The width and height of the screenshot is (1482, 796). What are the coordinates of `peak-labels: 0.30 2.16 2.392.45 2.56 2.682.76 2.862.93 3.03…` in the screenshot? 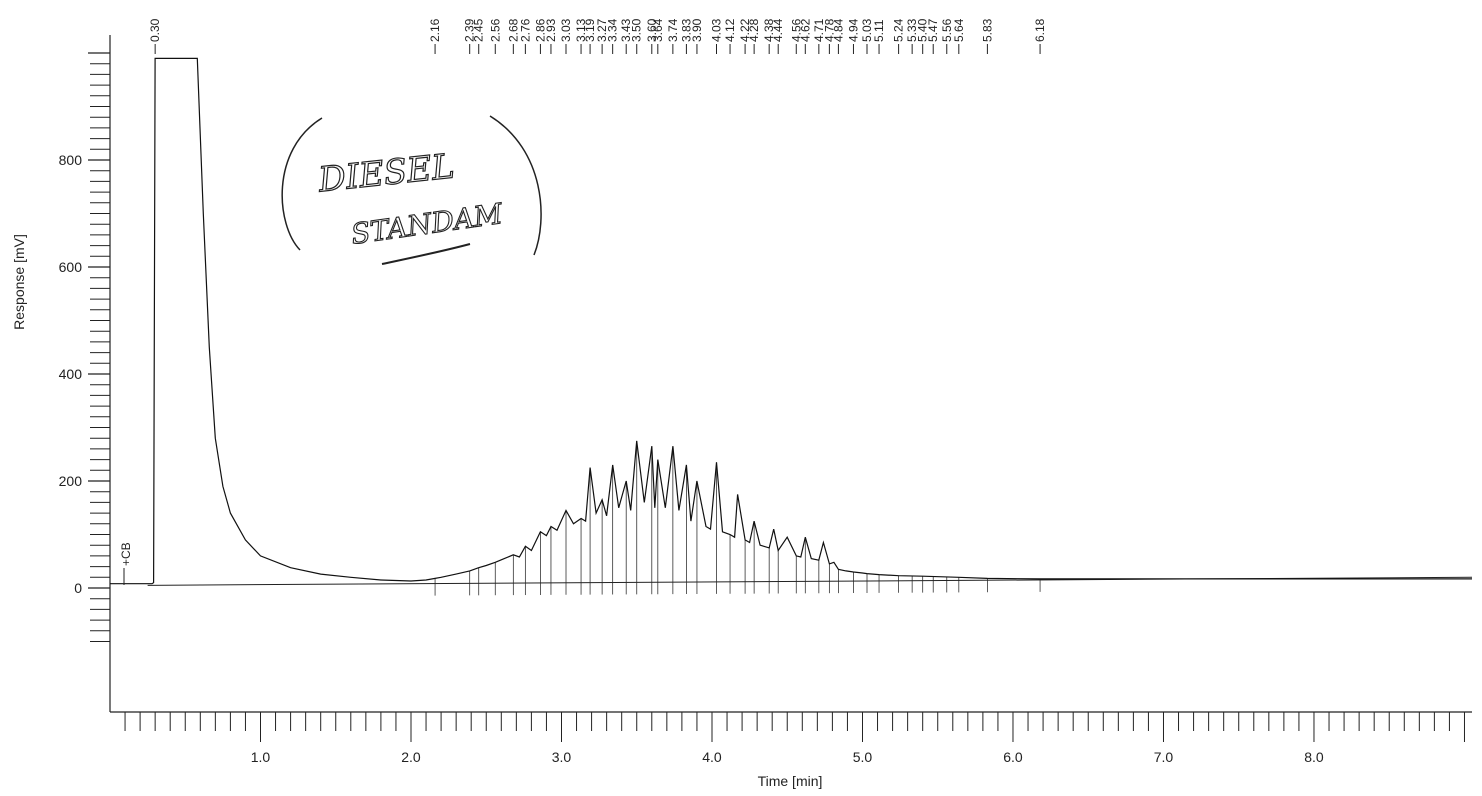 It's located at (597, 36).